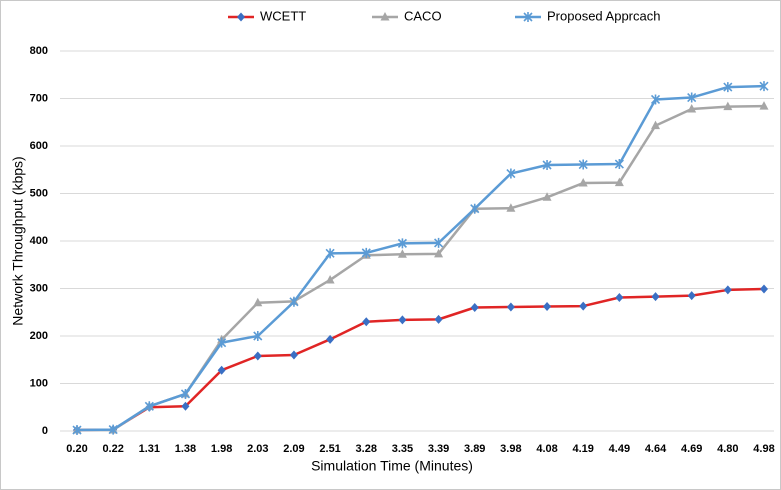 The height and width of the screenshot is (490, 781). Describe the element at coordinates (39, 383) in the screenshot. I see `y-tick-label: 100` at that location.